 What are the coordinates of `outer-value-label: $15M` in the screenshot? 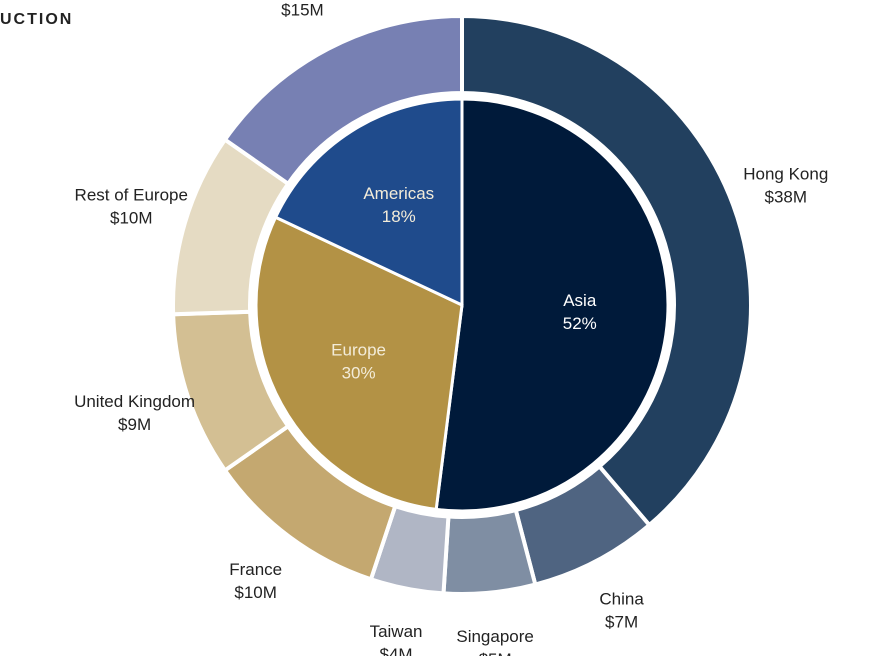 It's located at (302, 10).